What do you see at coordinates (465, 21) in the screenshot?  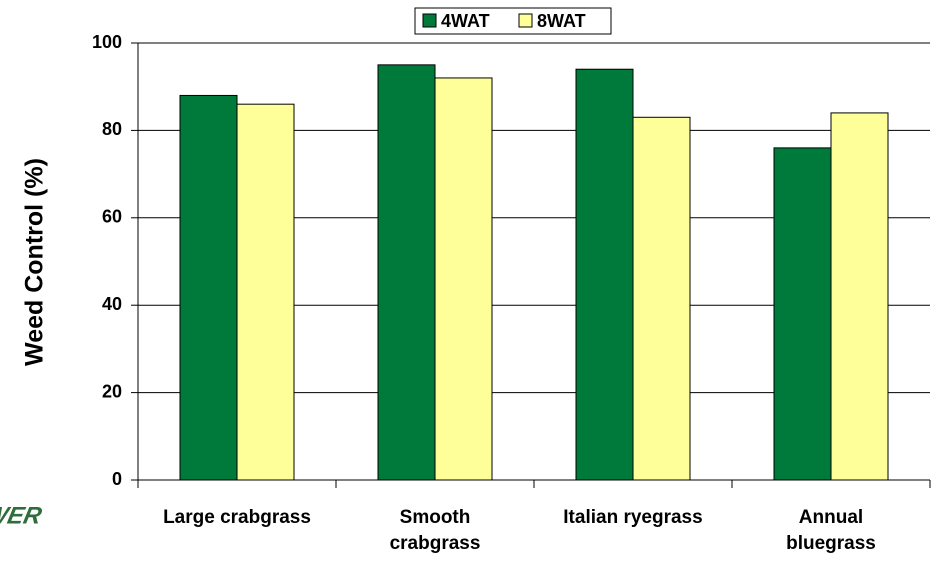 I see `legend-label: 4WAT` at bounding box center [465, 21].